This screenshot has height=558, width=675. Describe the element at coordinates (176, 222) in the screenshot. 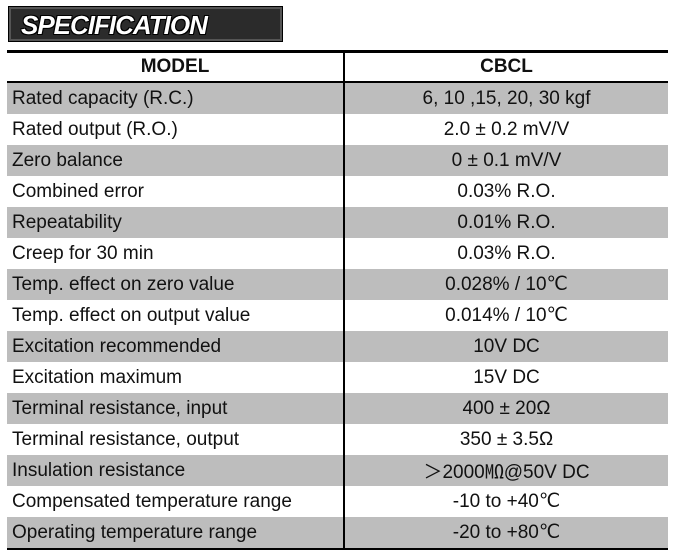

I see `row-label: Repeatability` at that location.